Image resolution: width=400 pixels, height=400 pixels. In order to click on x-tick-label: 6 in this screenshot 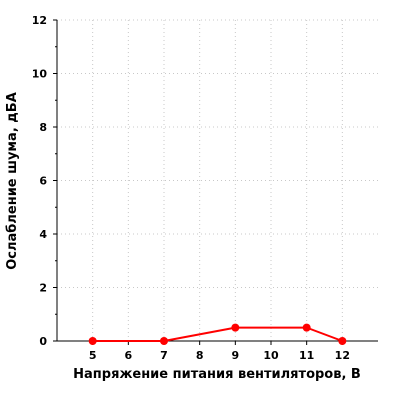, I will do `click(129, 355)`.